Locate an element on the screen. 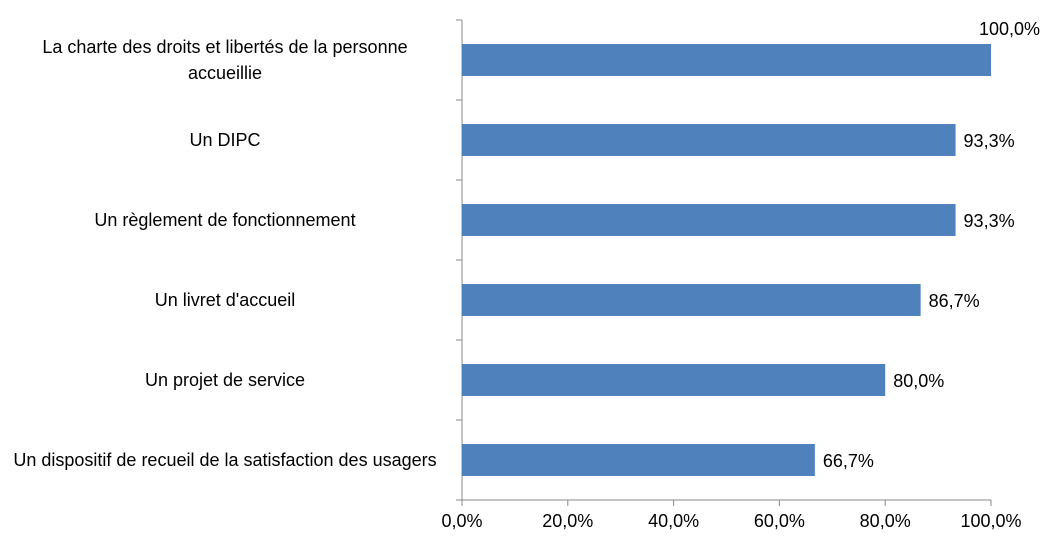  x-tick-label: 40,0% is located at coordinates (673, 521).